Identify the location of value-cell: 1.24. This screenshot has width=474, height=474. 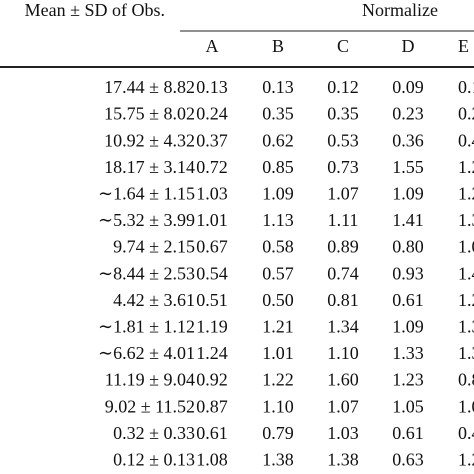
(212, 353).